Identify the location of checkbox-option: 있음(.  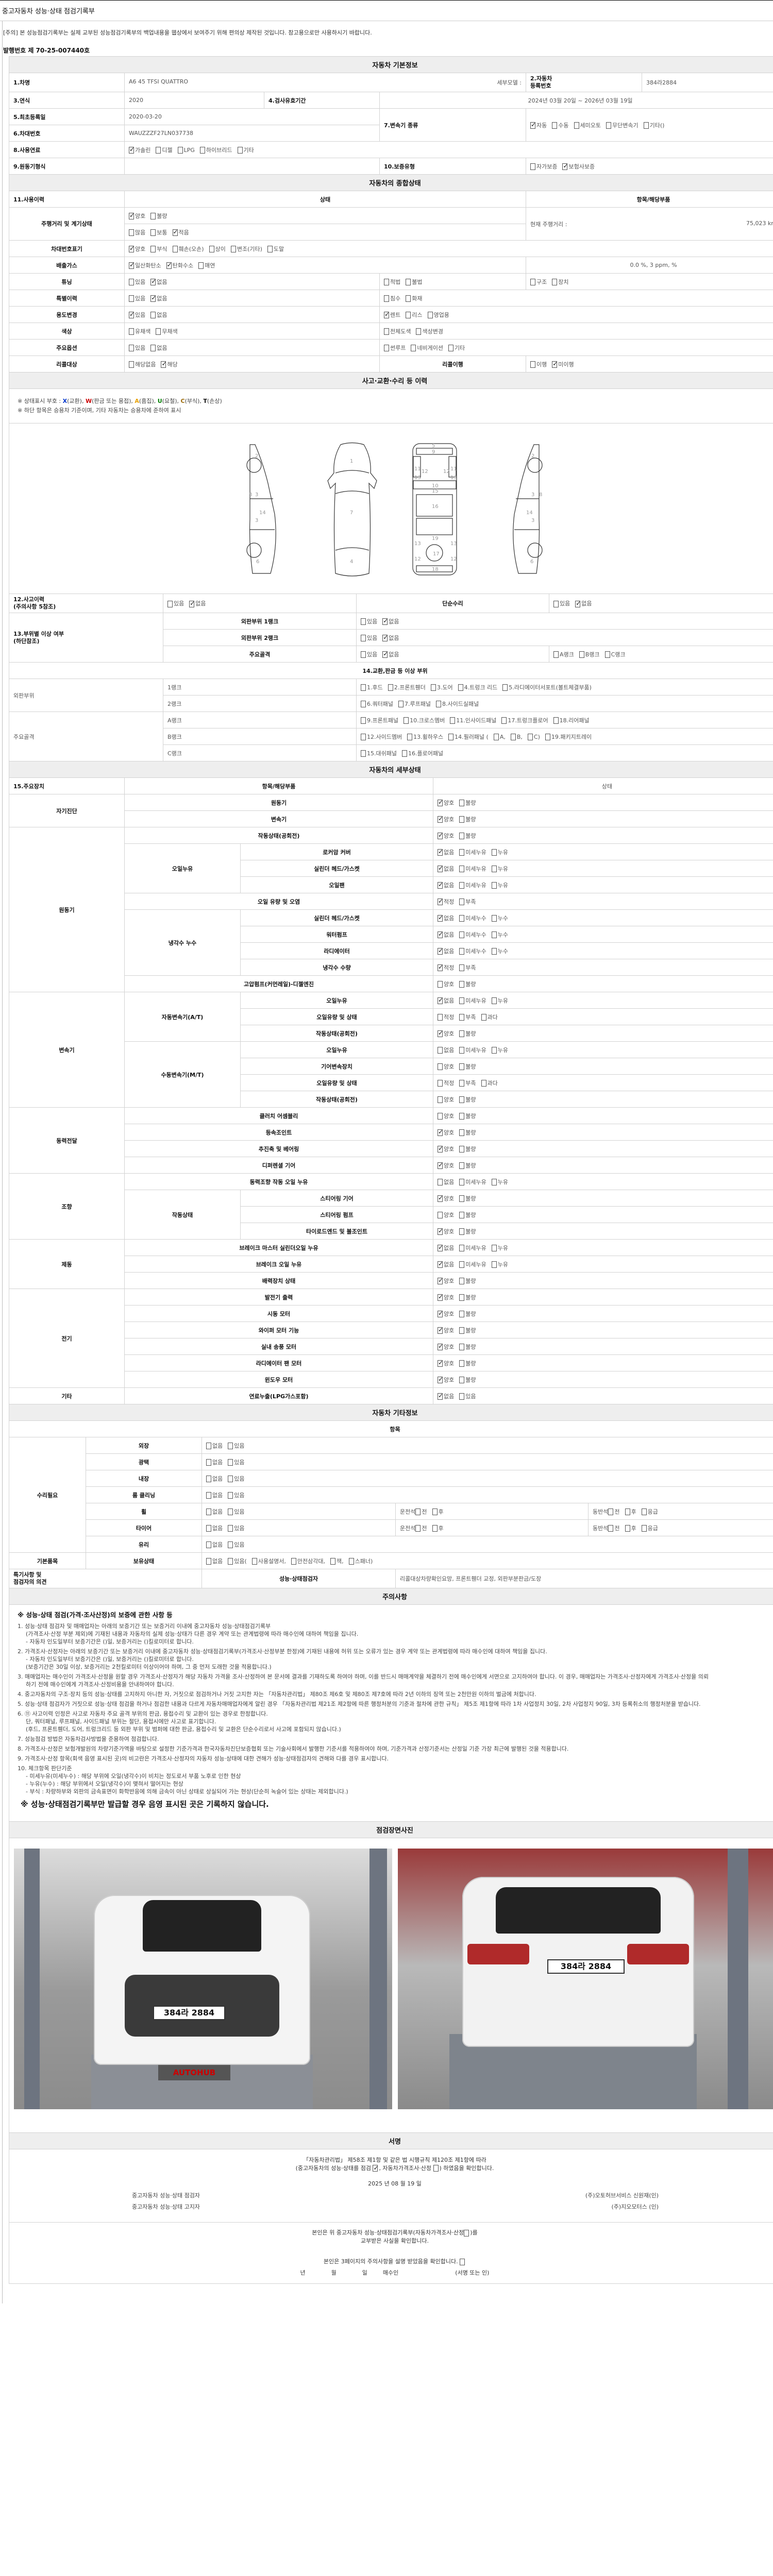
(237, 1561).